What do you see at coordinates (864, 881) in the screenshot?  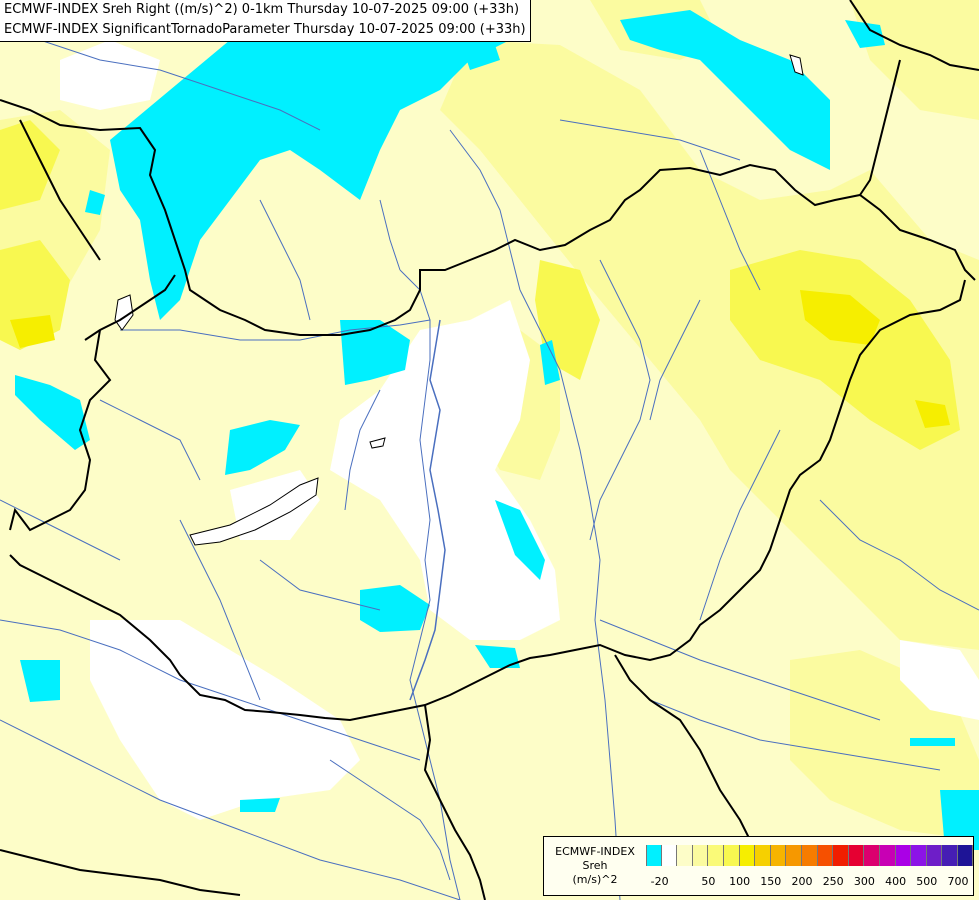 I see `legend-tick: 300` at bounding box center [864, 881].